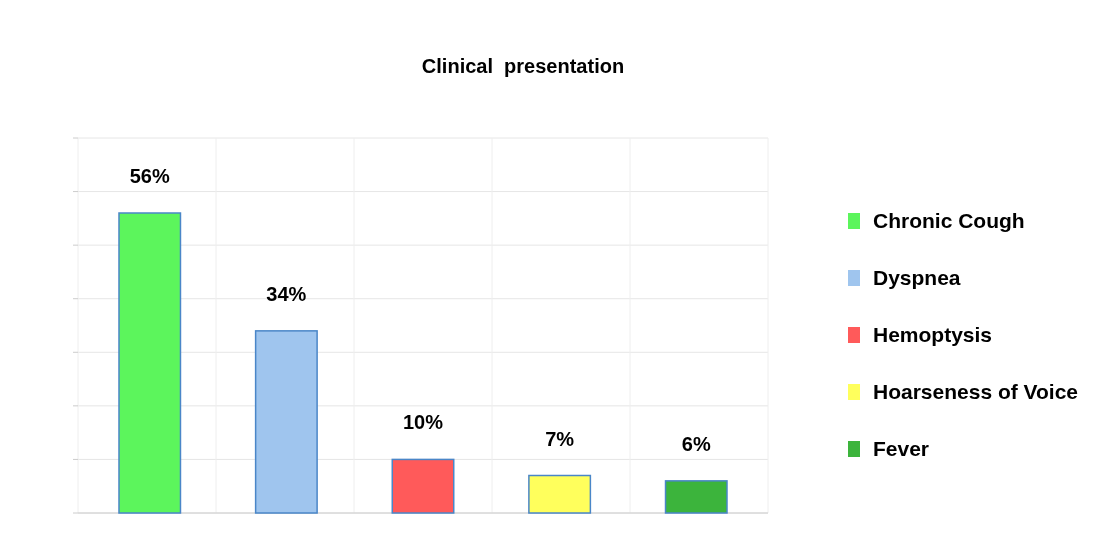 The height and width of the screenshot is (553, 1118). Describe the element at coordinates (523, 66) in the screenshot. I see `chart-title: Clinical presentation` at that location.